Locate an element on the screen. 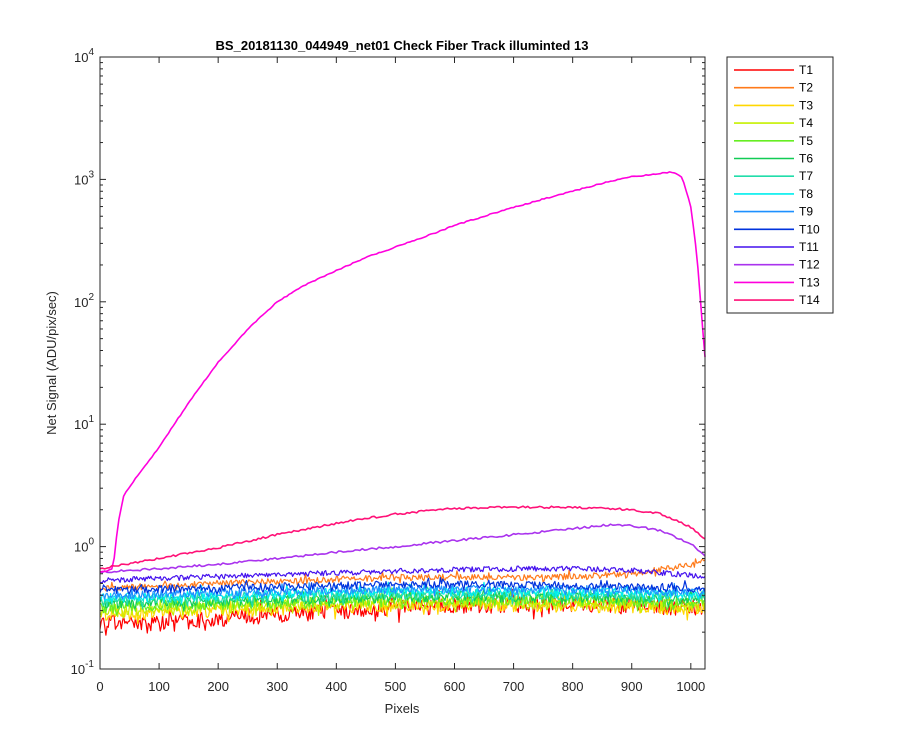 The image size is (900, 750). series-line-t5 is located at coordinates (402, 601).